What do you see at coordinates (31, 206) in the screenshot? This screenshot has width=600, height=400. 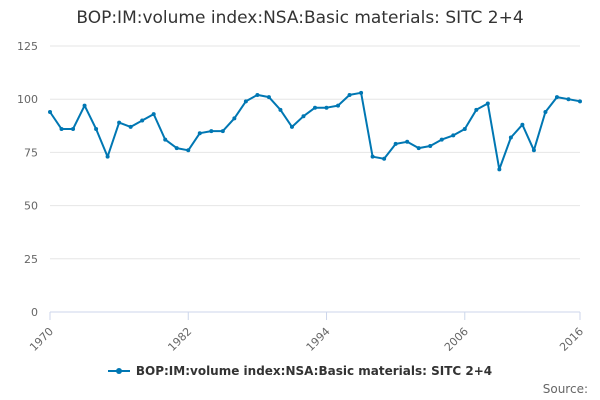 I see `y-tick-label: 50` at bounding box center [31, 206].